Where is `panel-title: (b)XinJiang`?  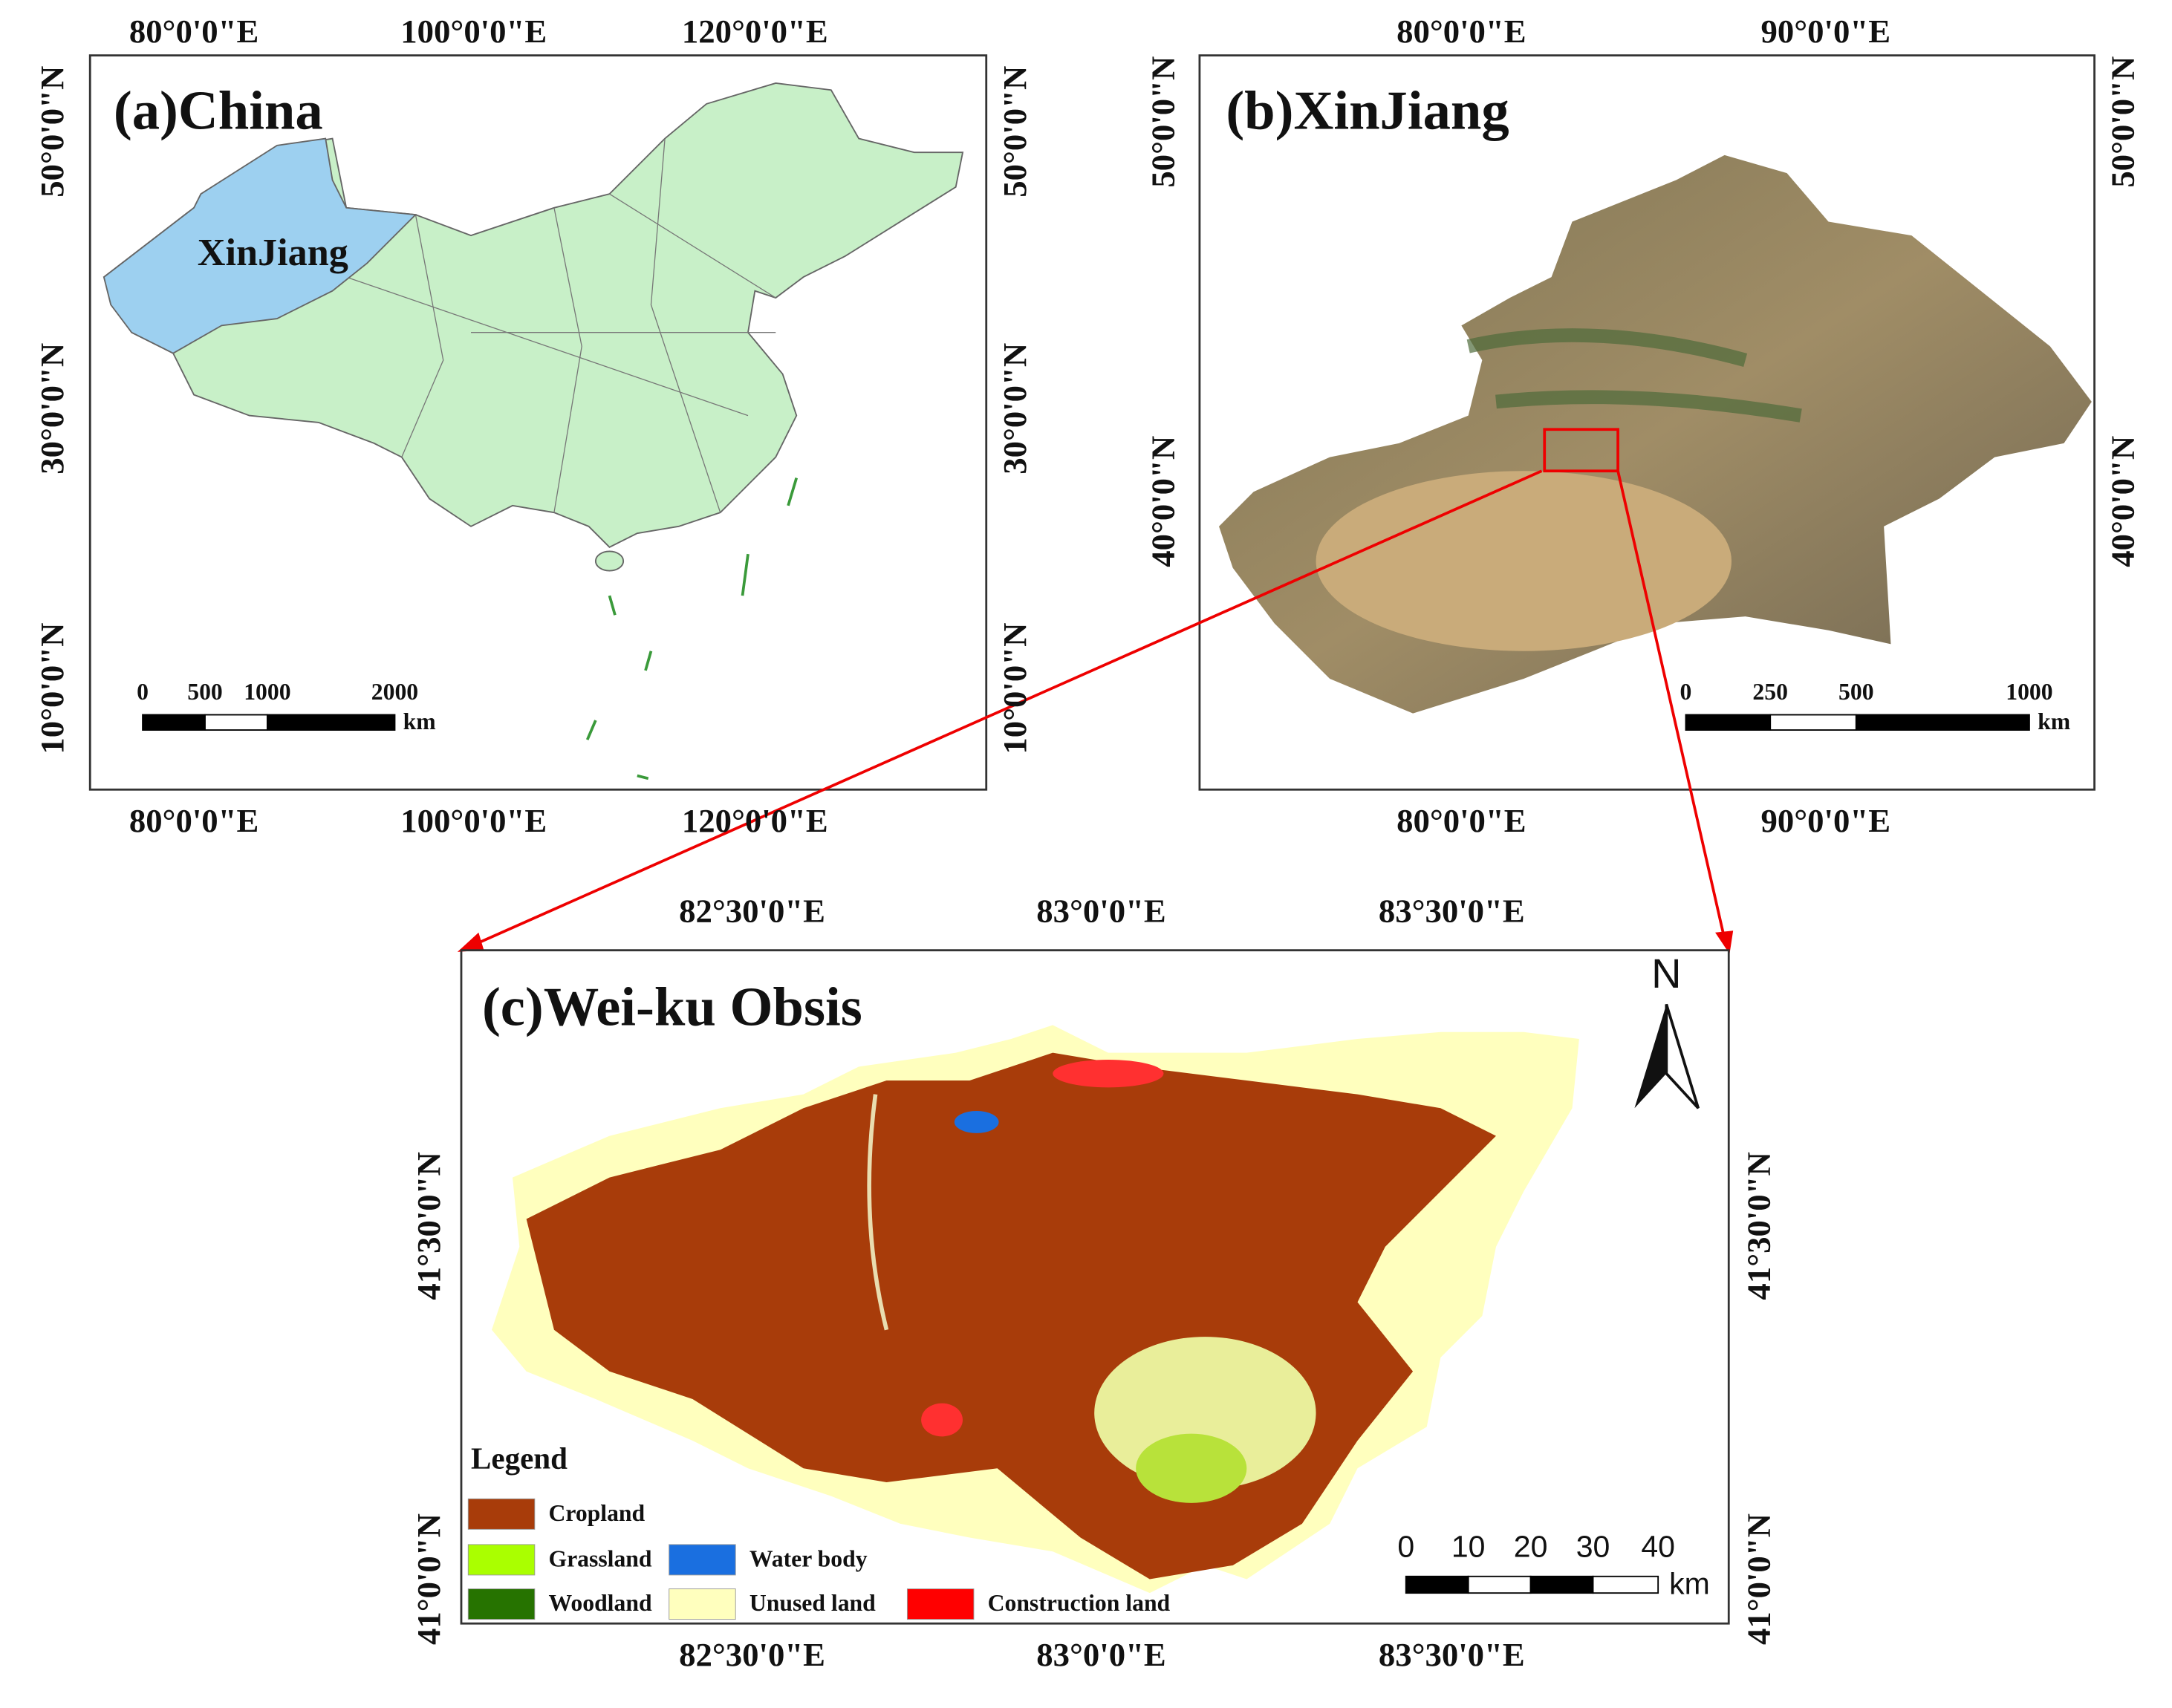 panel-title: (b)XinJiang is located at coordinates (1367, 110).